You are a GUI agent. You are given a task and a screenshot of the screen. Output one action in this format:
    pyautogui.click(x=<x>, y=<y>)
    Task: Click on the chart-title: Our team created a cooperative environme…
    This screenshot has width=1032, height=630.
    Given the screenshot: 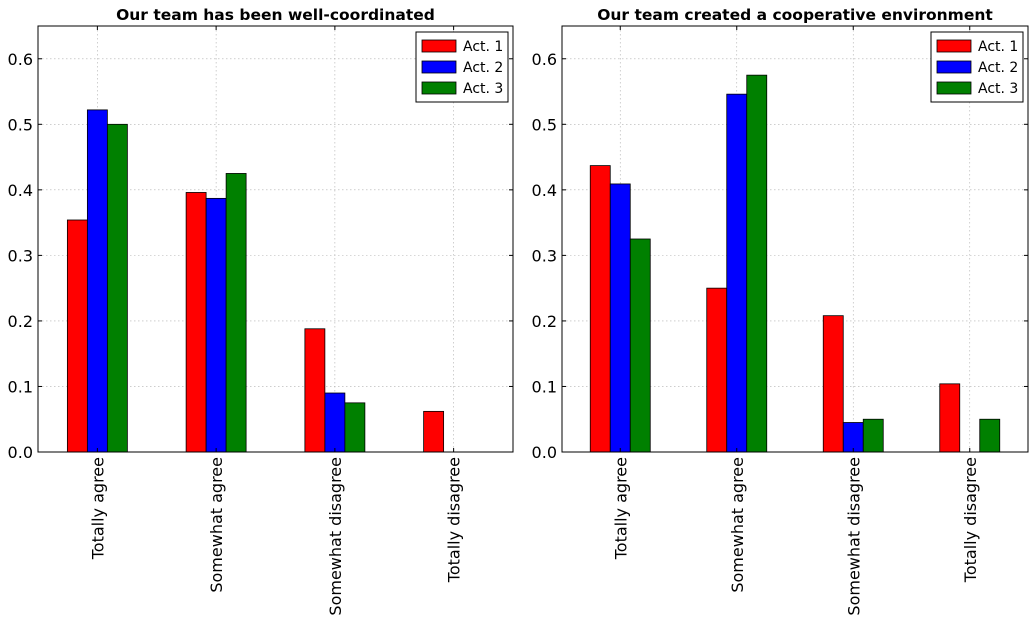 What is the action you would take?
    pyautogui.click(x=795, y=15)
    